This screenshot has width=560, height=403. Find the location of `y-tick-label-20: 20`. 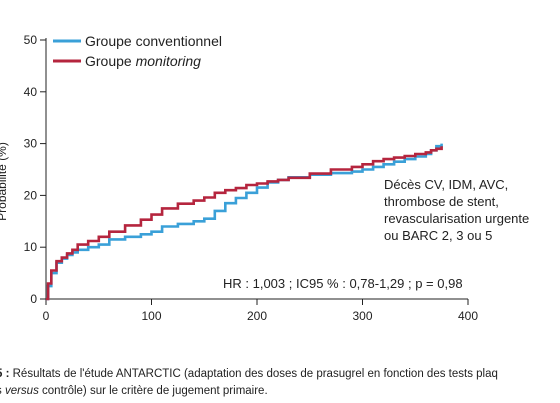

y-tick-label-20: 20 is located at coordinates (31, 195).